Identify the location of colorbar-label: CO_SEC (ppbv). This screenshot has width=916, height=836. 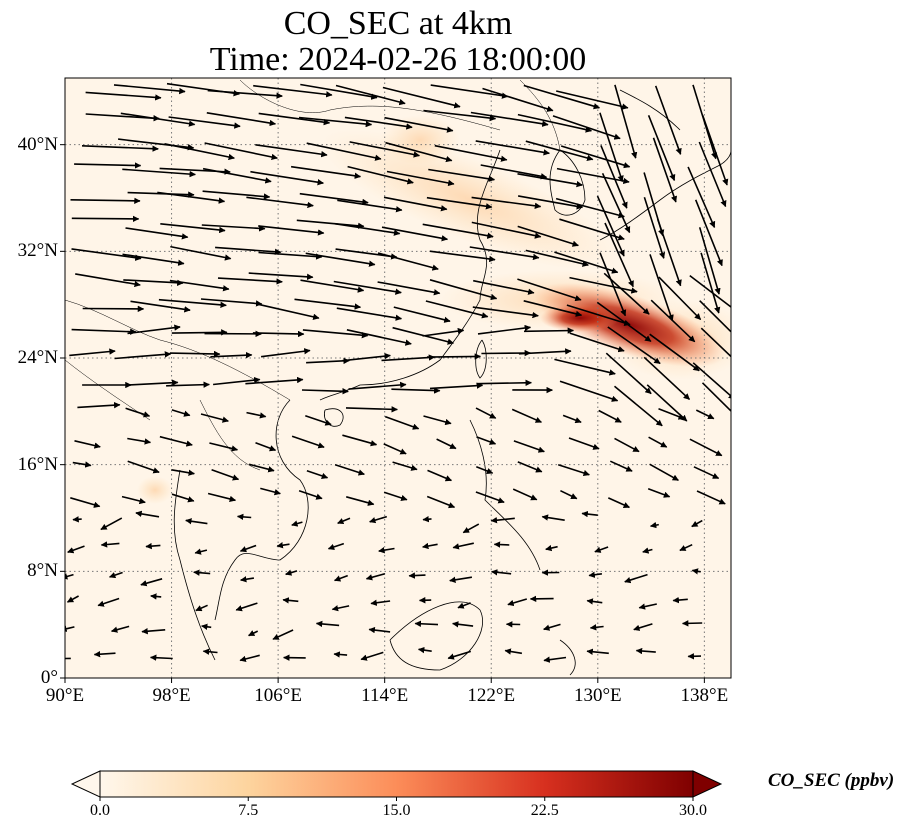
(831, 780).